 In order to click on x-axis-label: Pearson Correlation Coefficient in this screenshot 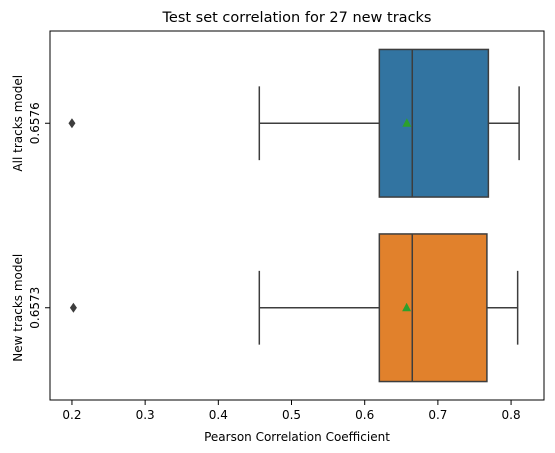, I will do `click(297, 437)`.